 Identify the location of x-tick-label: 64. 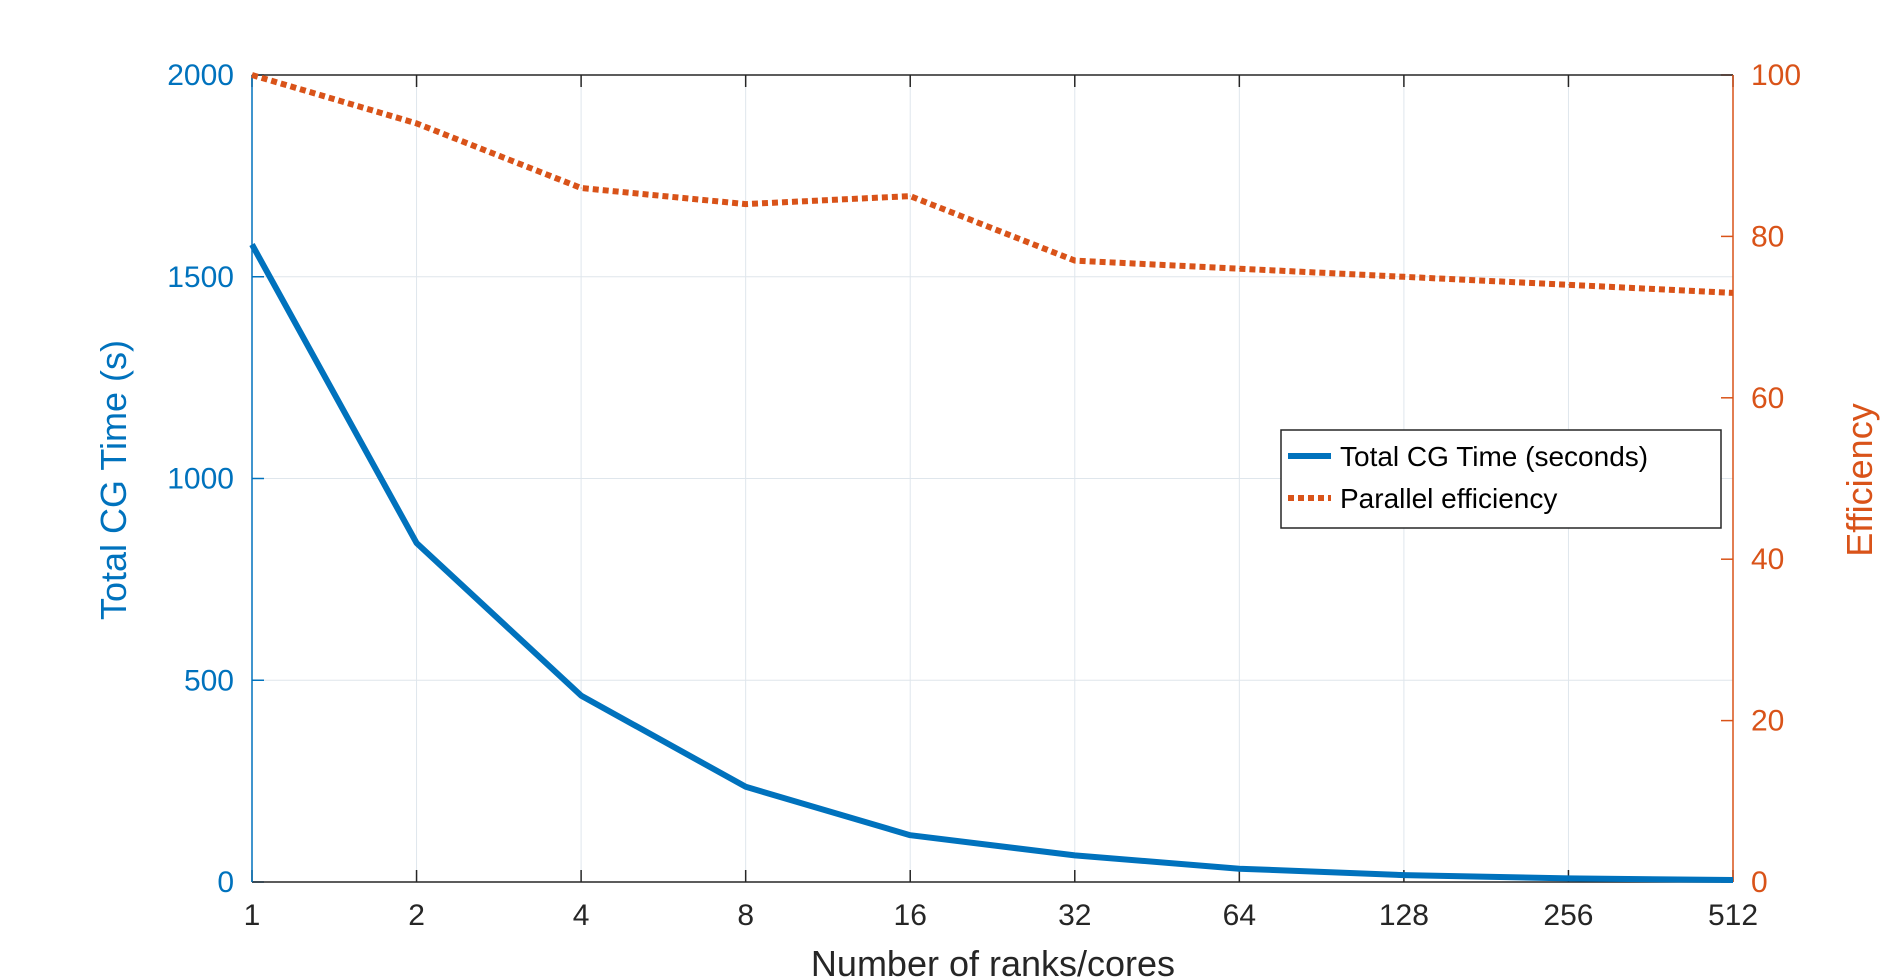
(1239, 915).